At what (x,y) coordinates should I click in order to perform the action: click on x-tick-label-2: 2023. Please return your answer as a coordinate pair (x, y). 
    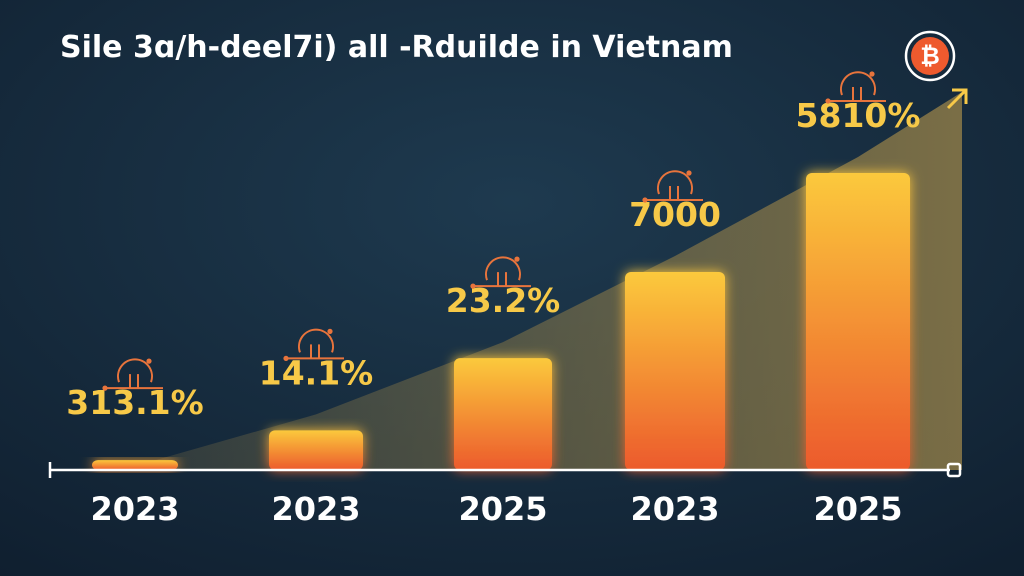
    Looking at the image, I should click on (315, 509).